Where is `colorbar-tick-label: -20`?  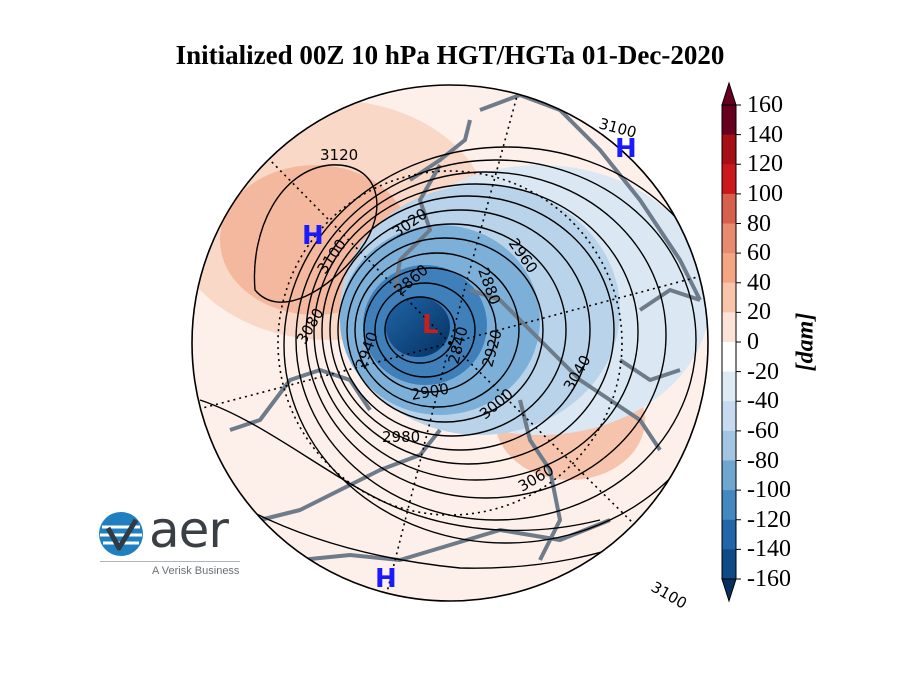
colorbar-tick-label: -20 is located at coordinates (763, 371).